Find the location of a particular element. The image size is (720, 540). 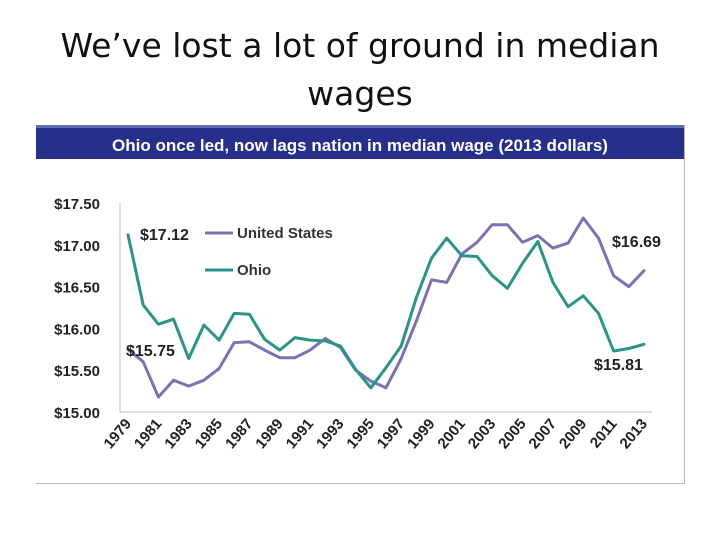

x-tick-label: 1989 is located at coordinates (269, 434).